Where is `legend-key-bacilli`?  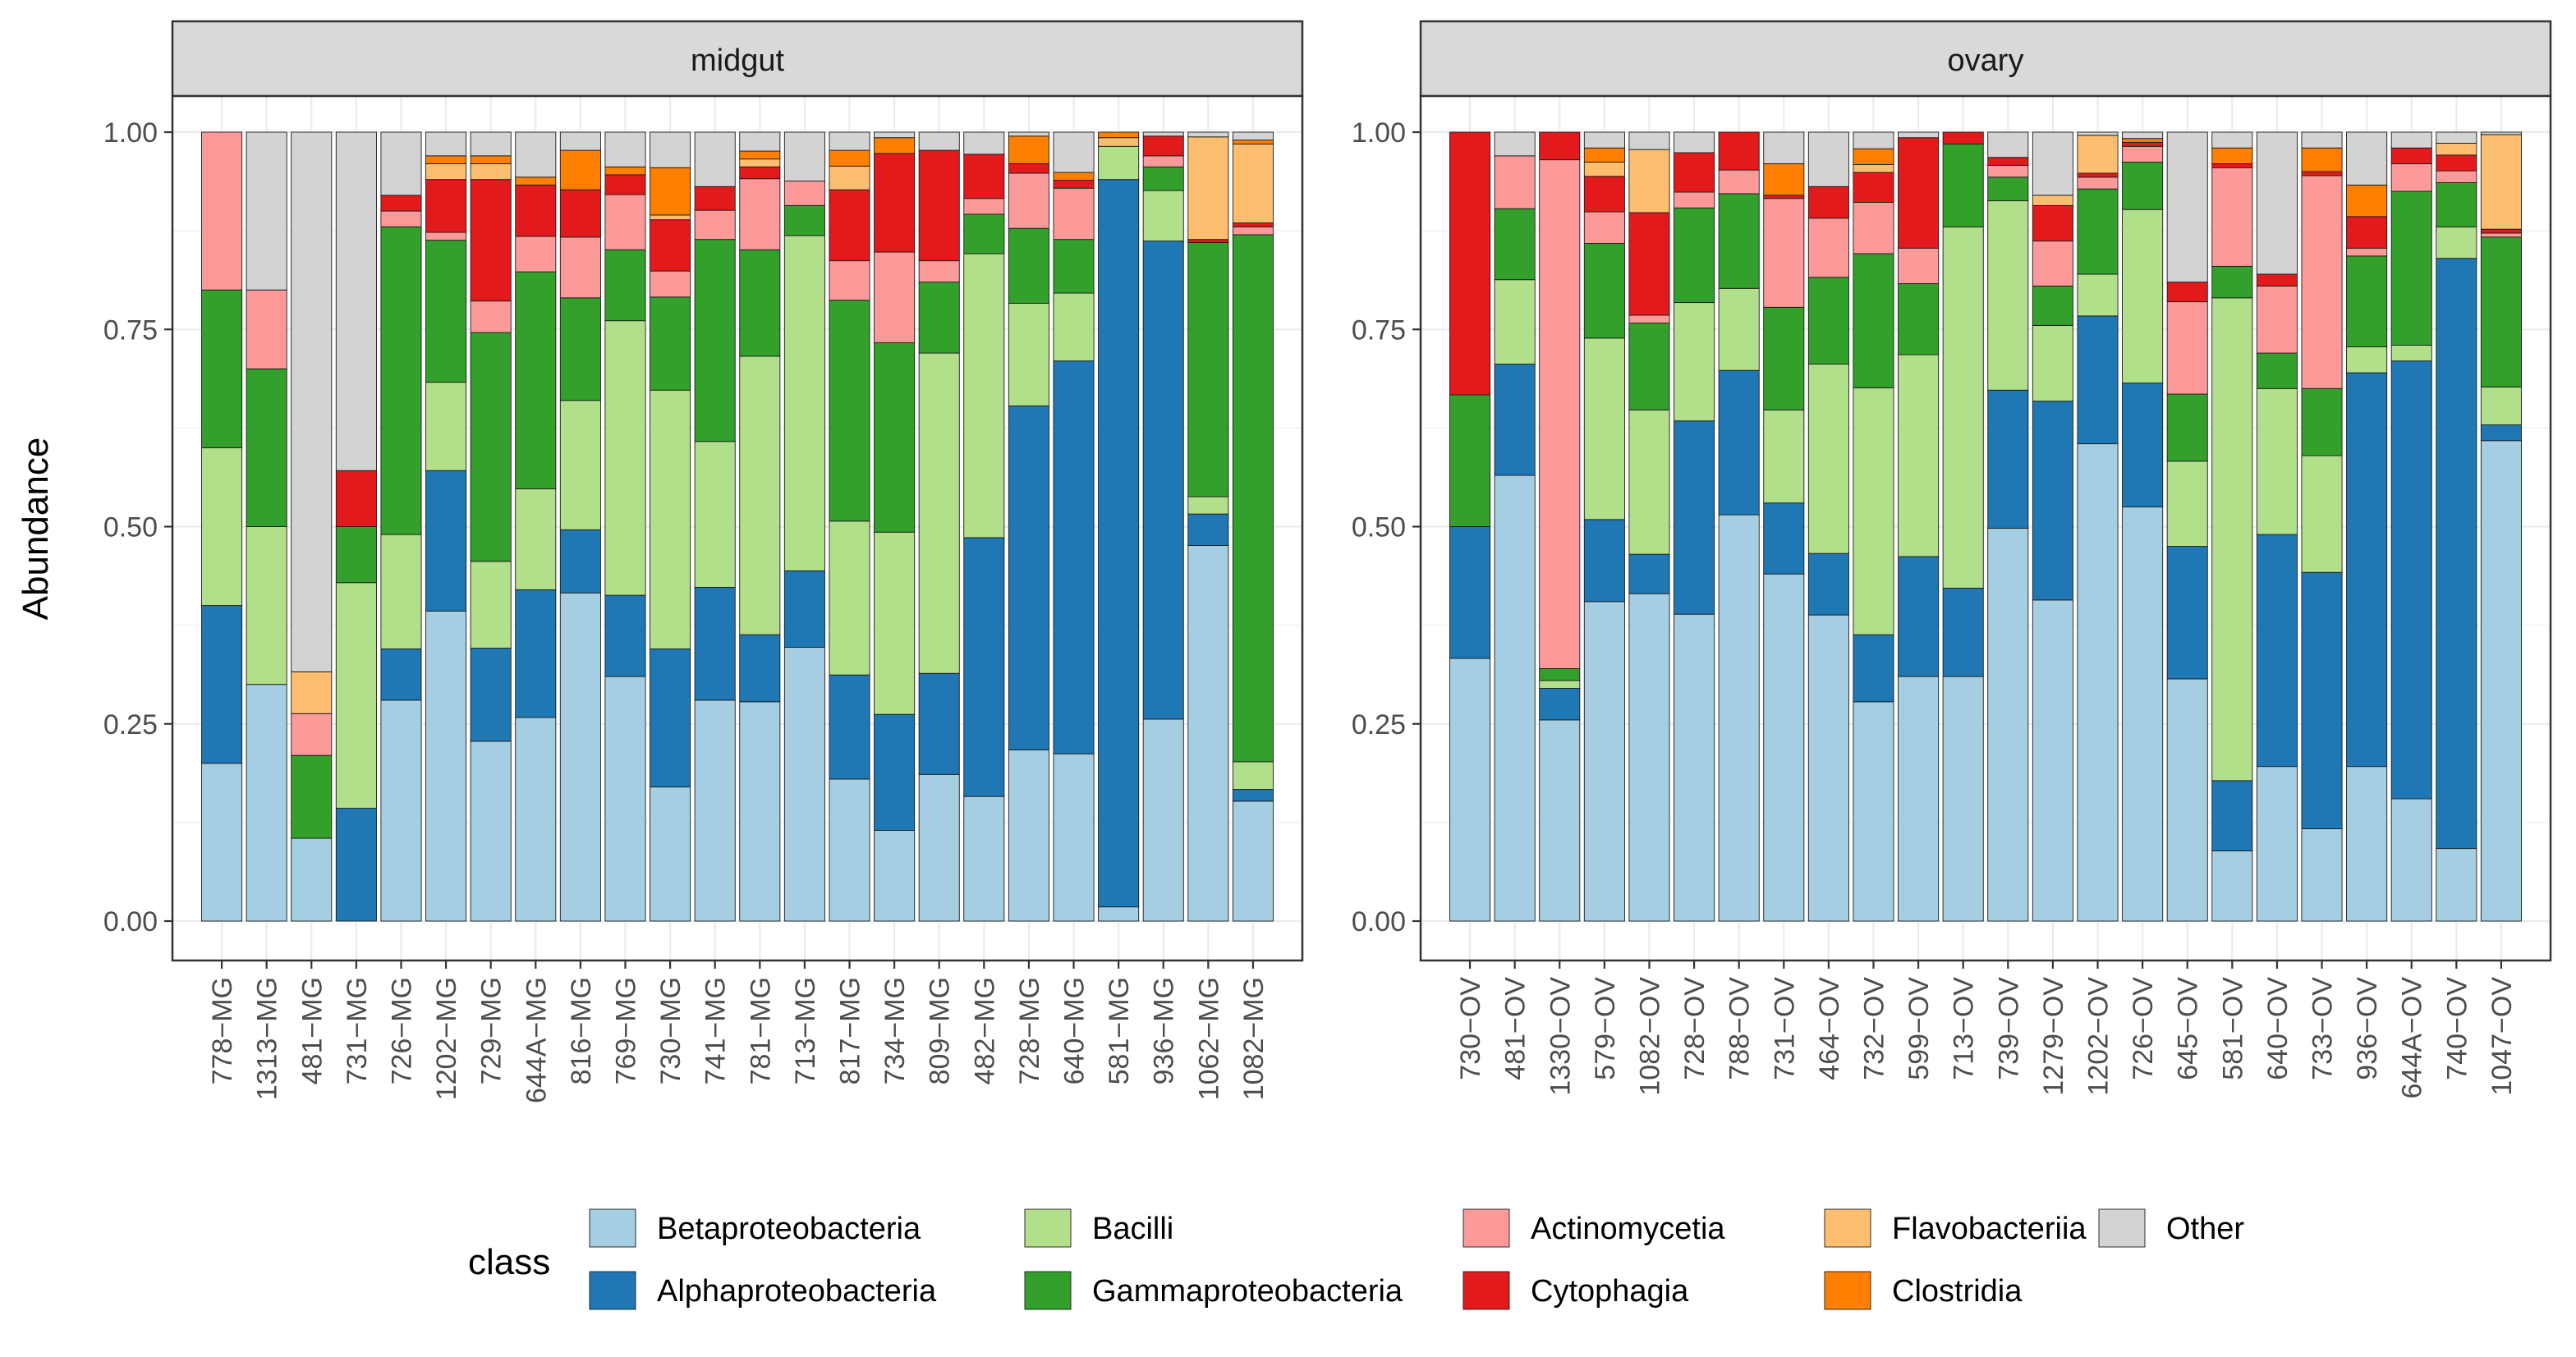
legend-key-bacilli is located at coordinates (1048, 1228).